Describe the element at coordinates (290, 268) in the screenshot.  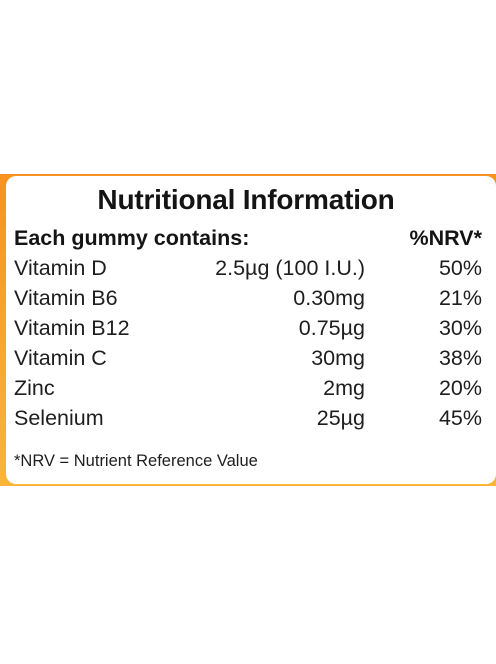
I see `nutrient-amount: 2.5µg (100 I.U.)` at that location.